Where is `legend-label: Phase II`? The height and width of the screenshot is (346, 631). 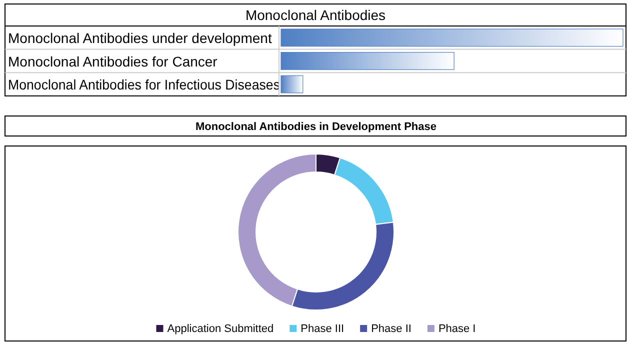 legend-label: Phase II is located at coordinates (391, 329).